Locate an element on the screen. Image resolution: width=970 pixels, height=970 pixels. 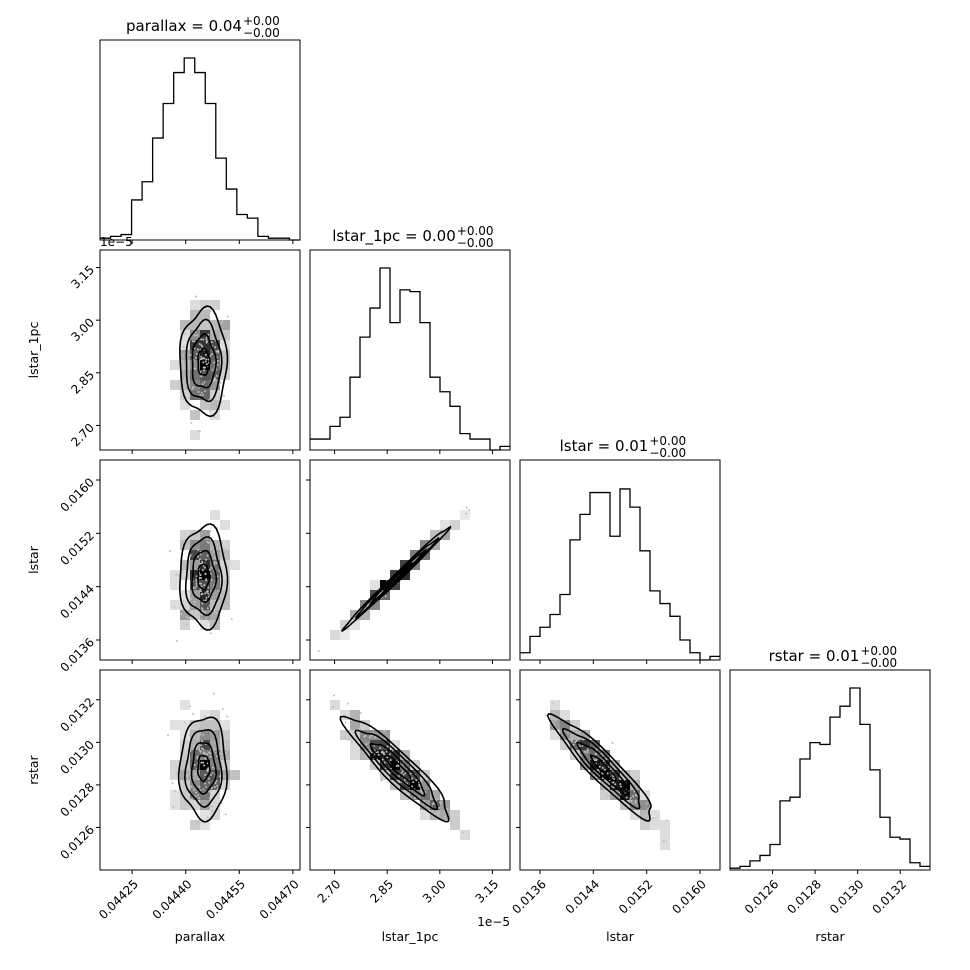
y-tick-label-lstar_1pc: 2.85 is located at coordinates (82, 382).